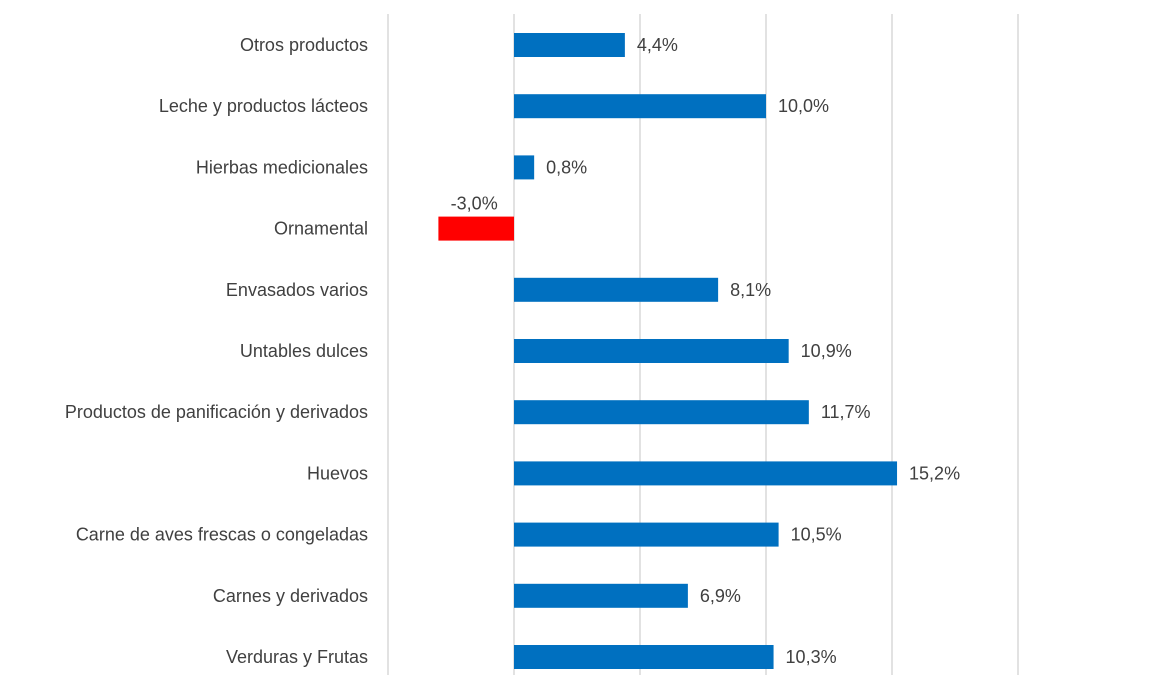 This screenshot has height=675, width=1159. What do you see at coordinates (297, 657) in the screenshot?
I see `category-label-10: Verduras y Frutas` at bounding box center [297, 657].